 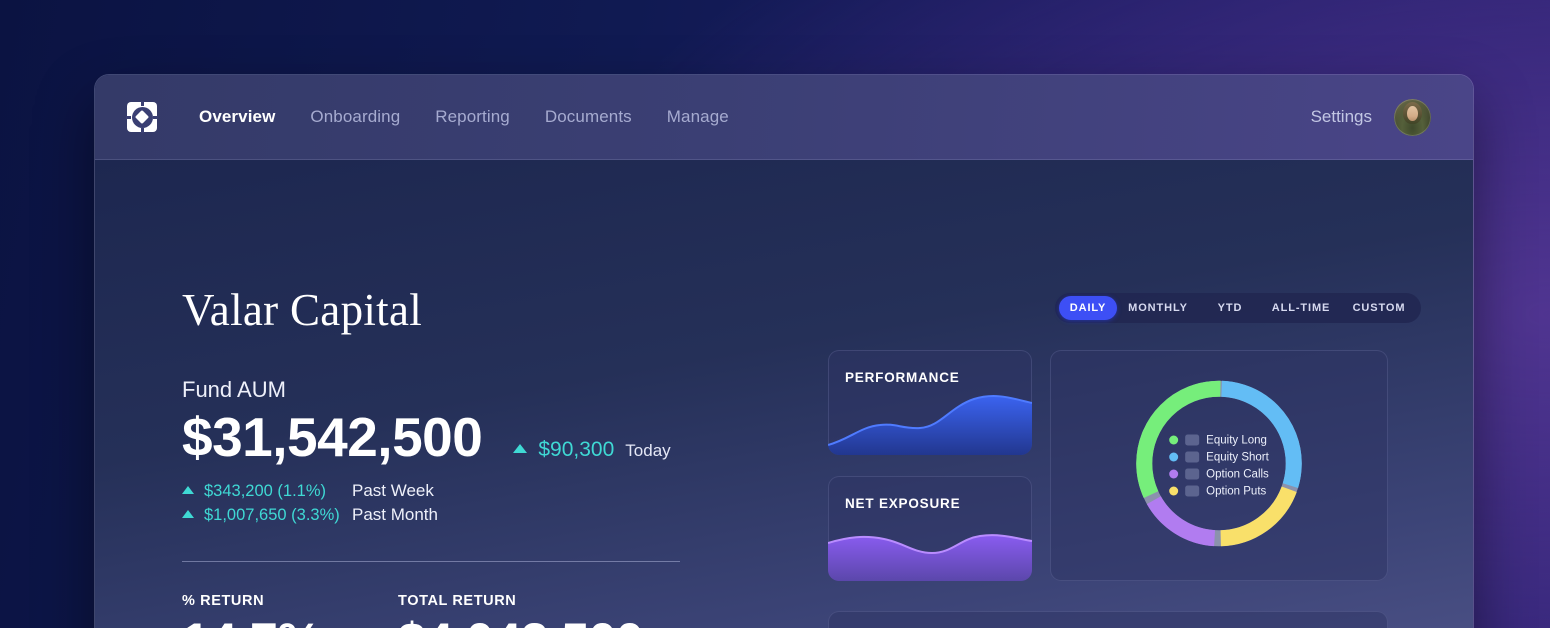 I want to click on legend-label-option-calls: Option Calls, so click(x=1237, y=474).